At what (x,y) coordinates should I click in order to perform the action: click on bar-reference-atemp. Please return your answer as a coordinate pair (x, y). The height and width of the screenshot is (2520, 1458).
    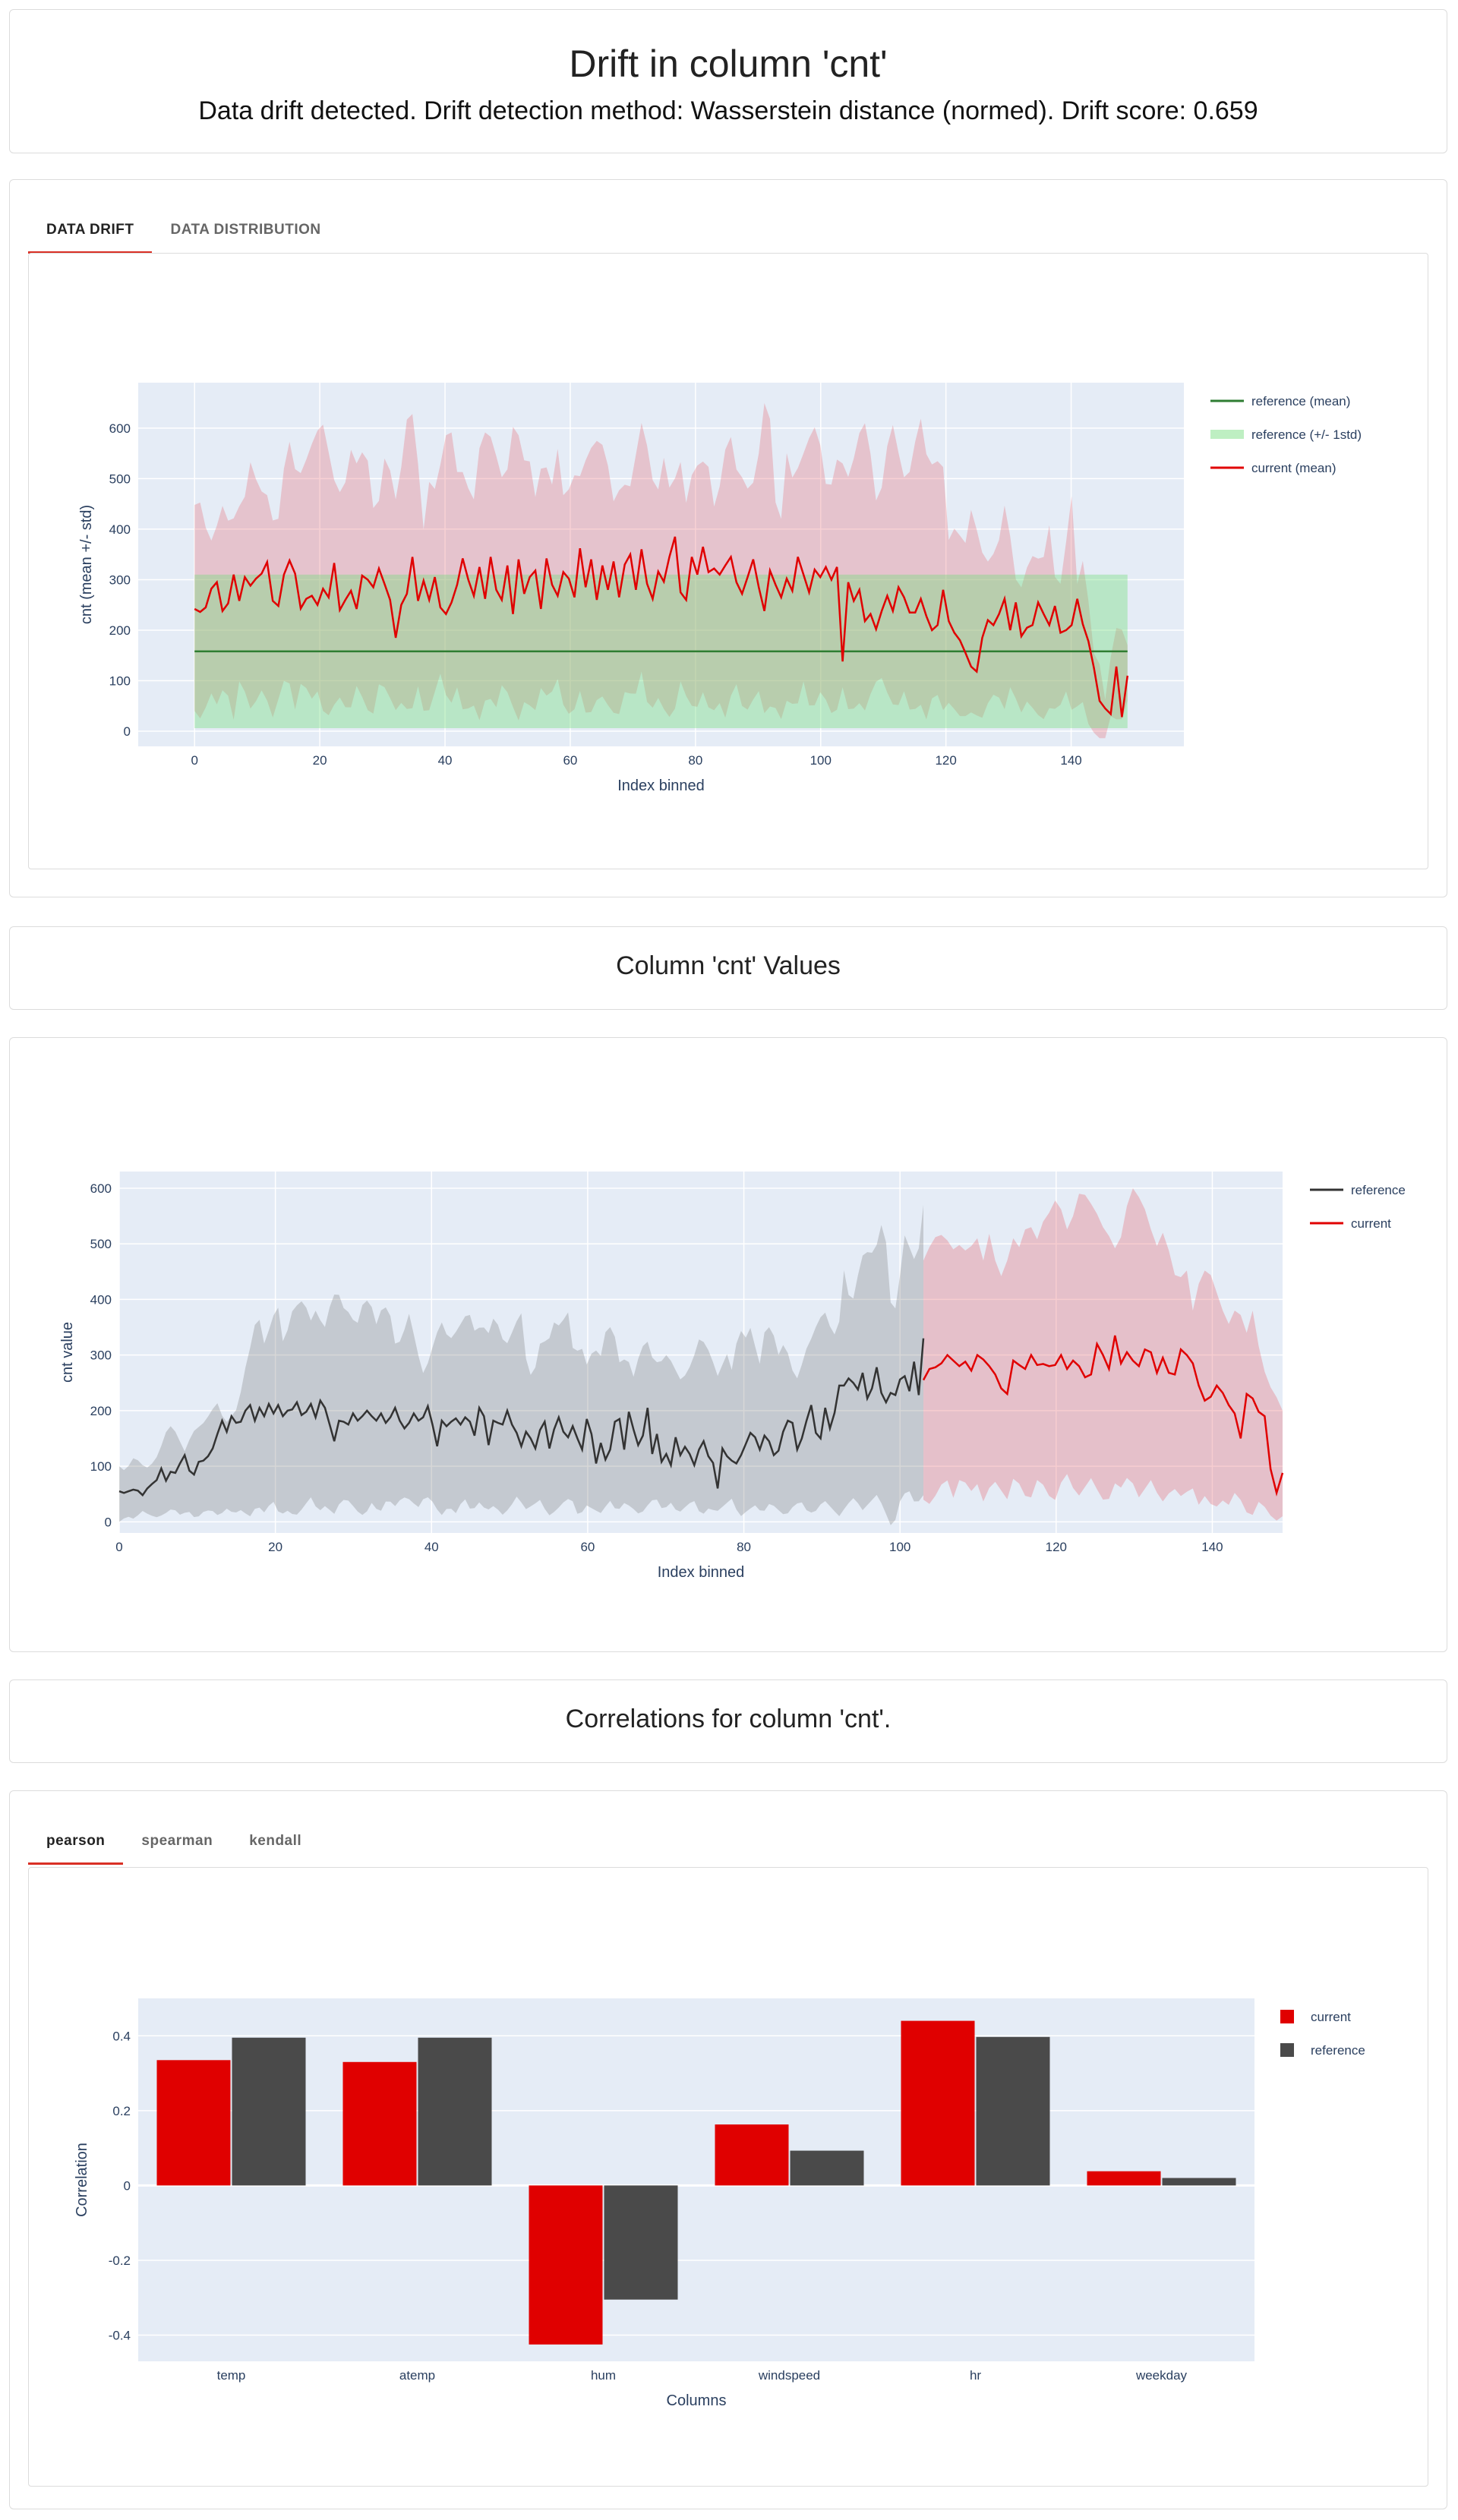
    Looking at the image, I should click on (455, 2111).